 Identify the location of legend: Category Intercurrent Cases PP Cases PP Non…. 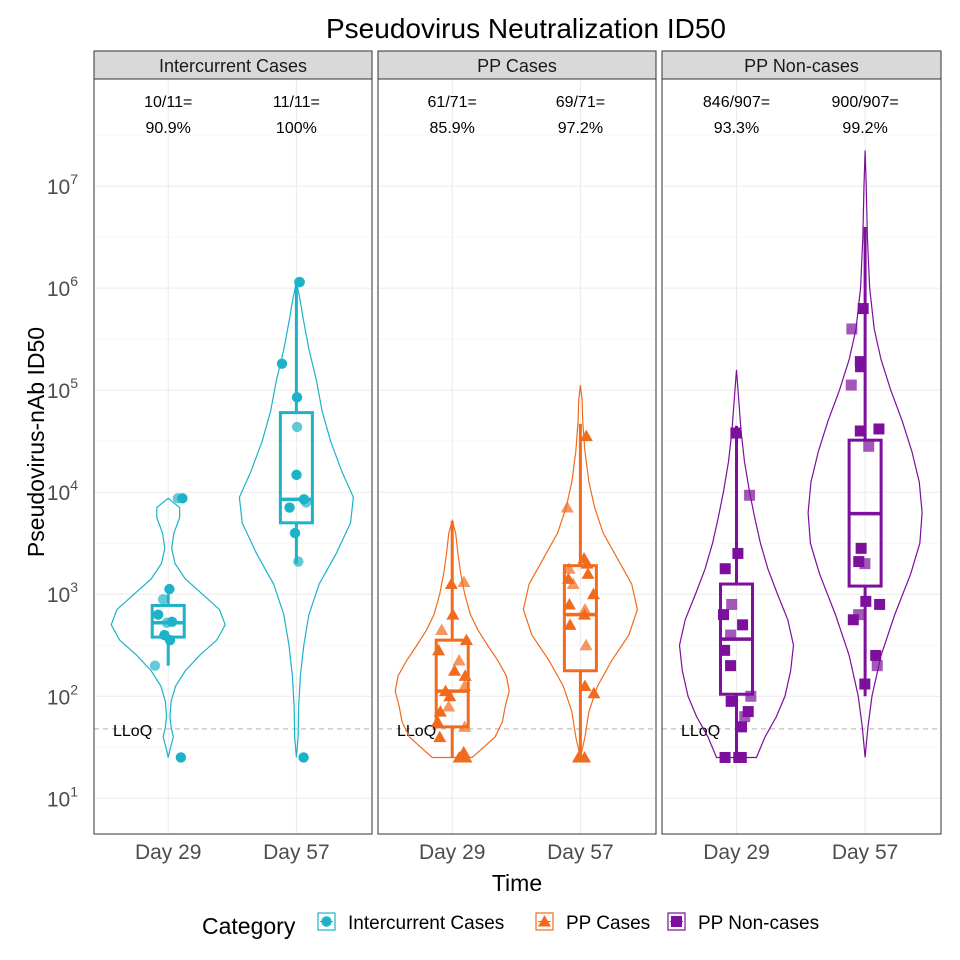
(510, 925).